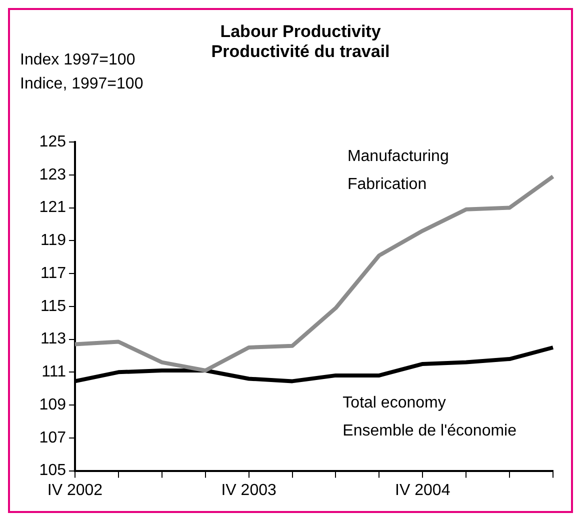 This screenshot has height=521, width=579. I want to click on y-tick-label: 125, so click(52, 141).